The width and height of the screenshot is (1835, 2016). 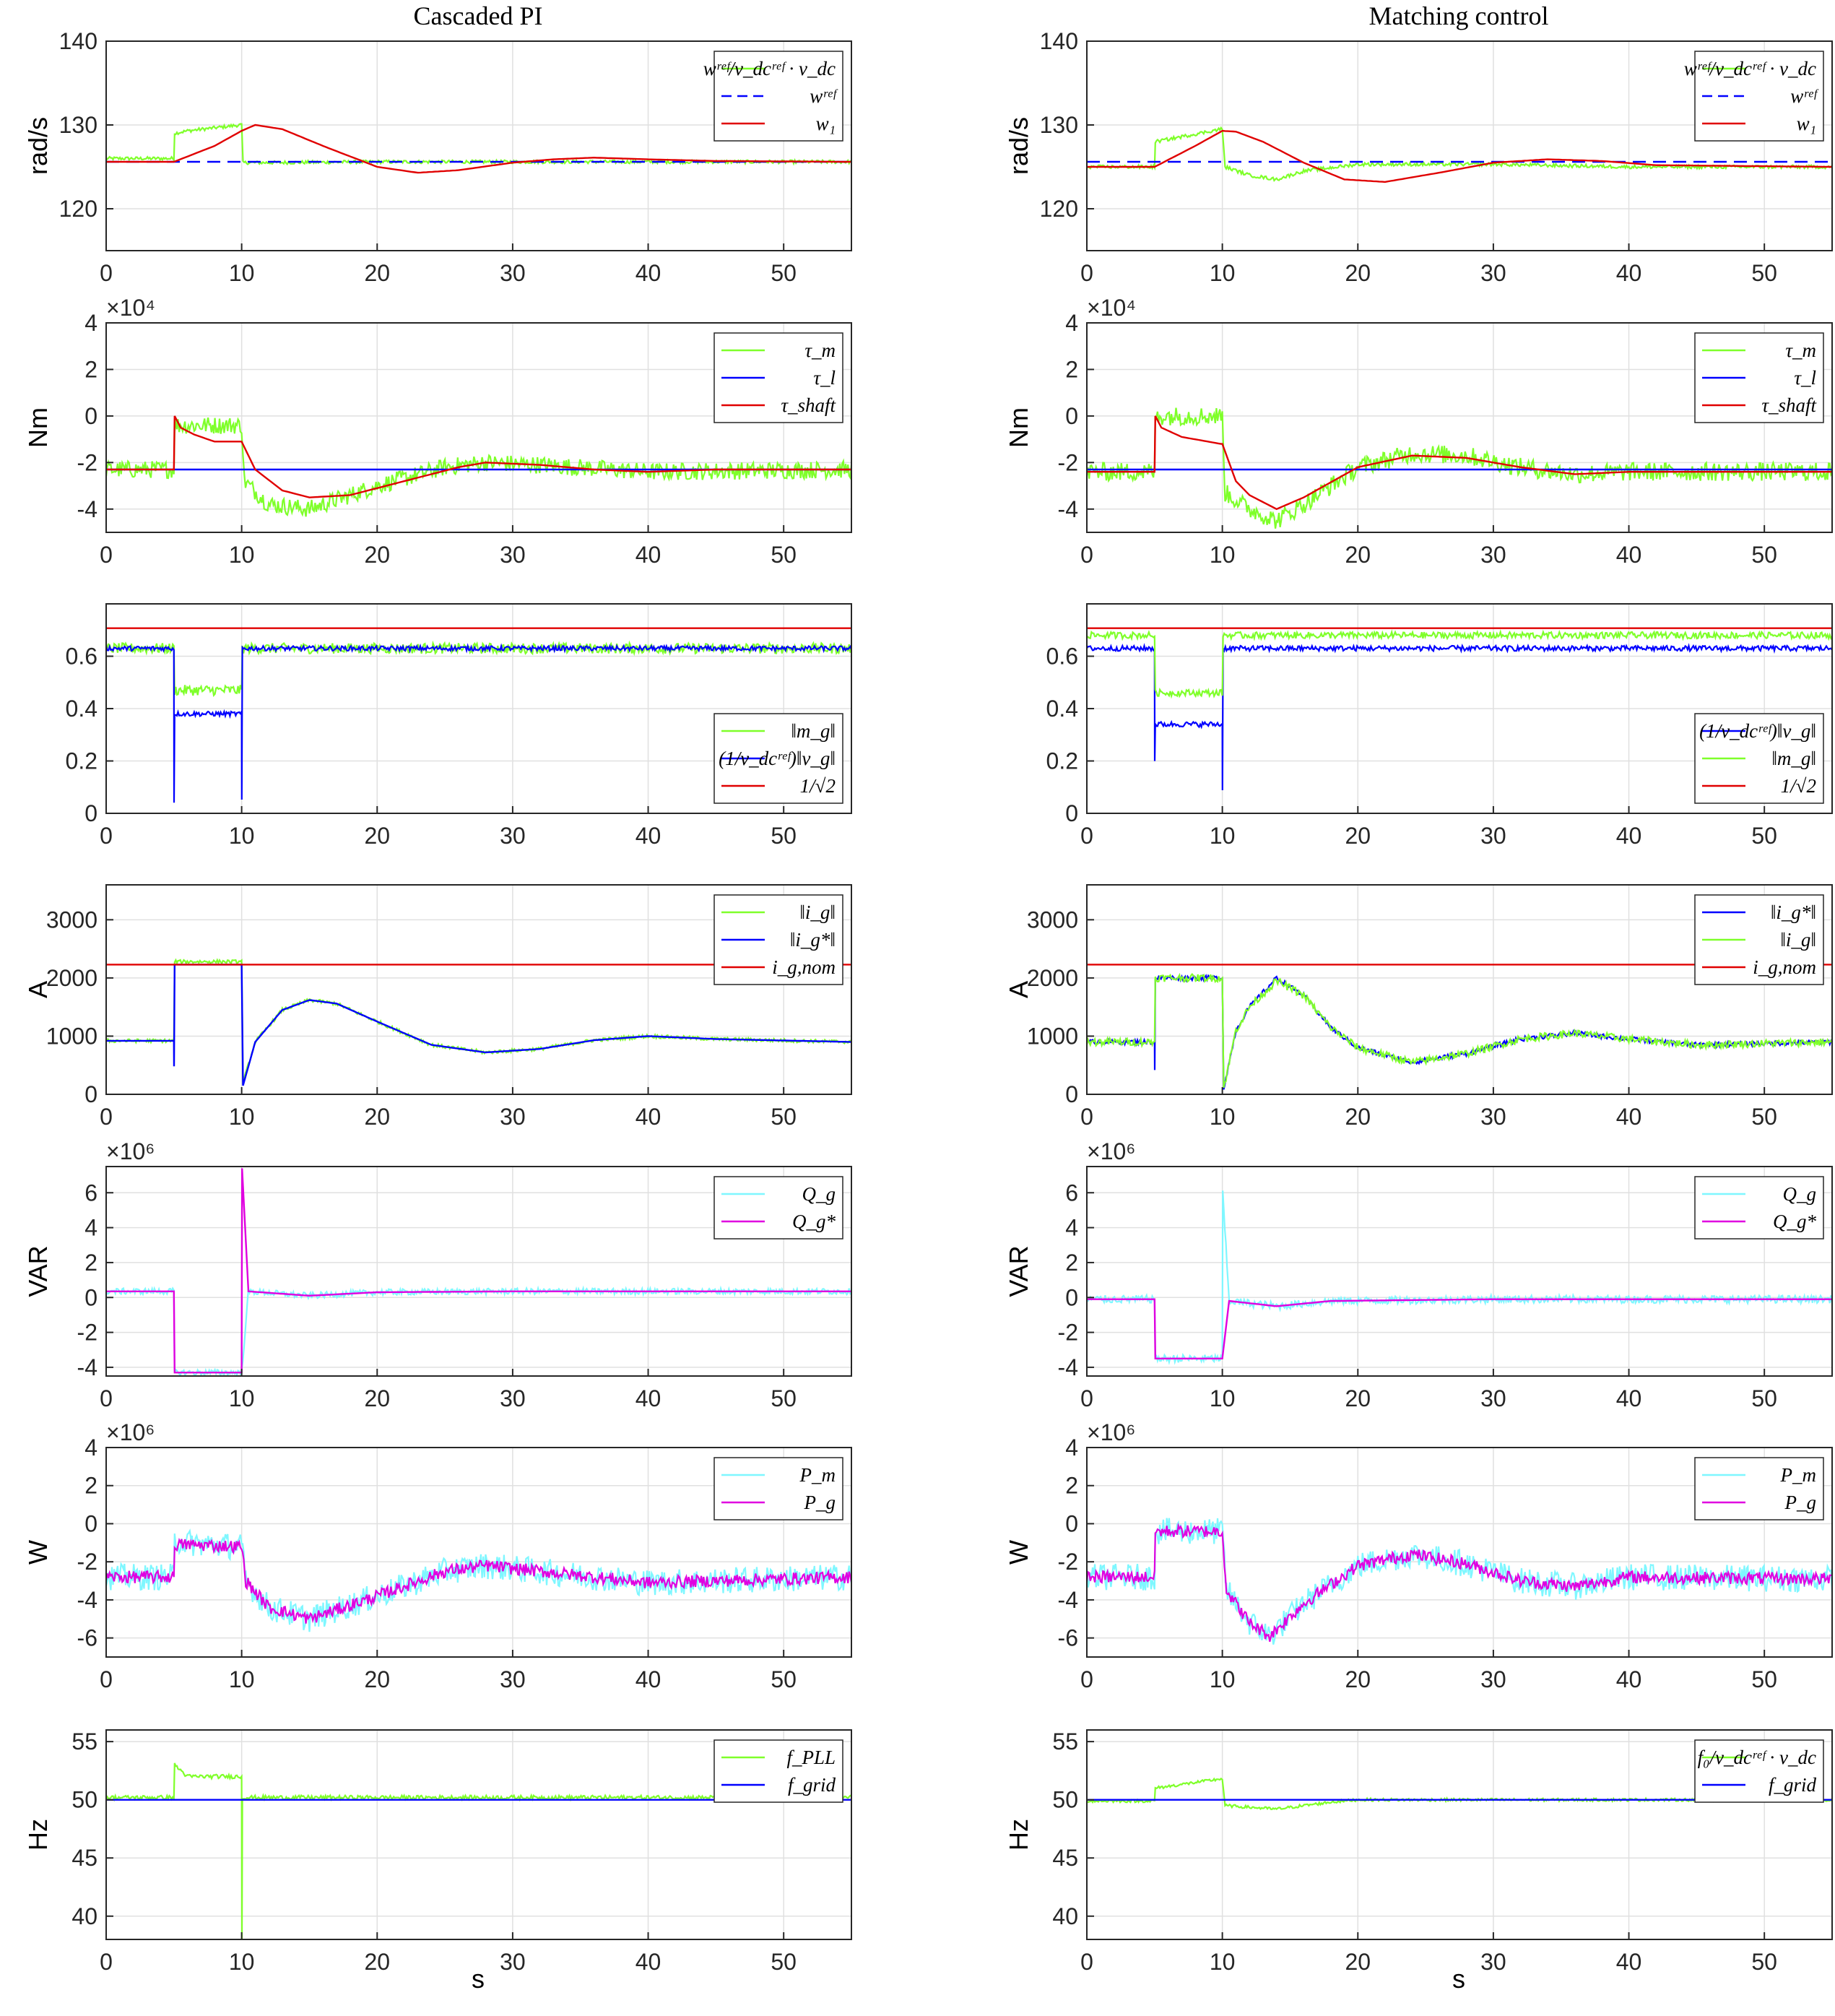 I want to click on y-tick-label: 45, so click(x=1065, y=1858).